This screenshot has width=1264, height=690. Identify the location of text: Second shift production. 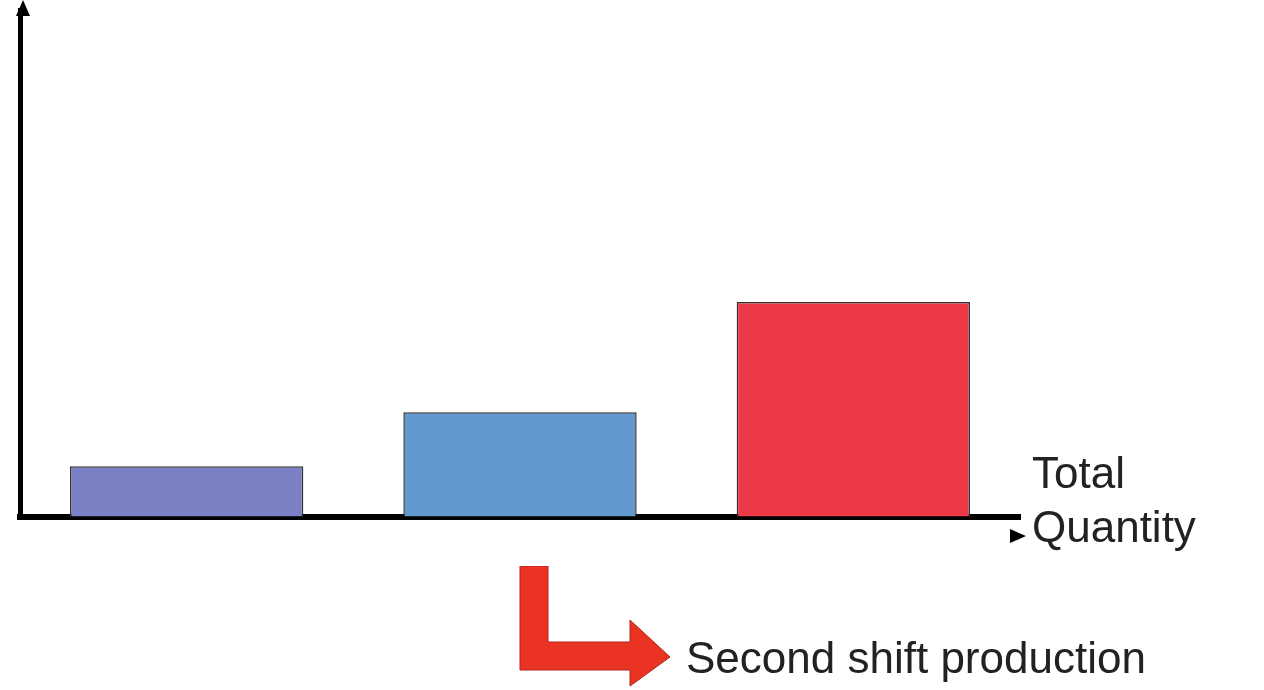
(916, 658).